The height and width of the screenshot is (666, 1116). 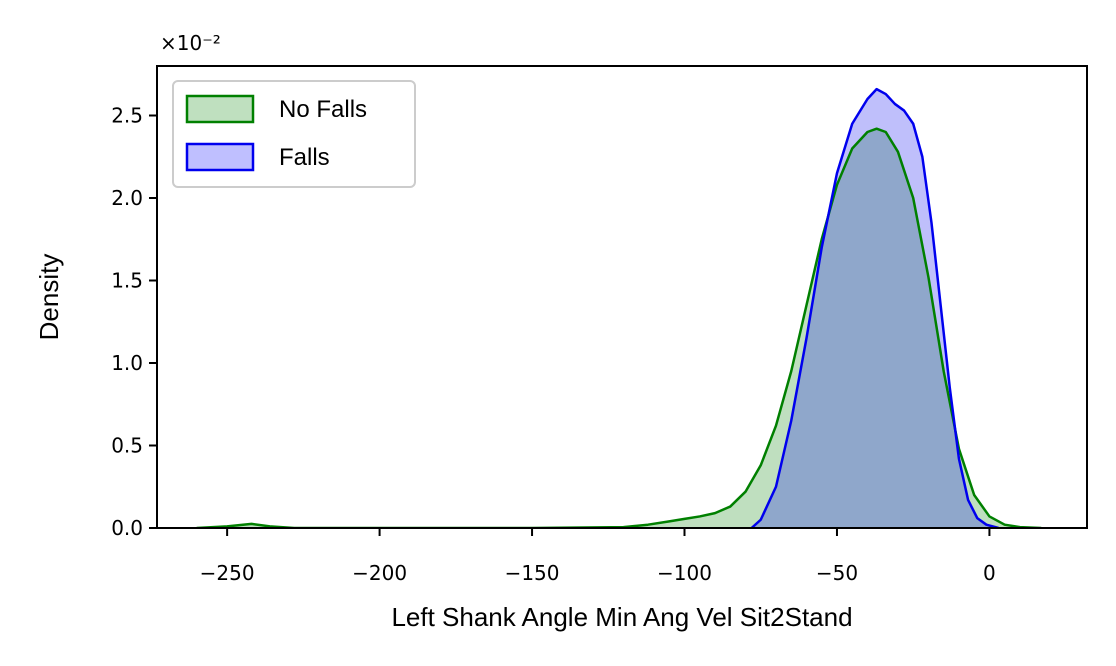 I want to click on series-fill-falls, so click(x=875, y=308).